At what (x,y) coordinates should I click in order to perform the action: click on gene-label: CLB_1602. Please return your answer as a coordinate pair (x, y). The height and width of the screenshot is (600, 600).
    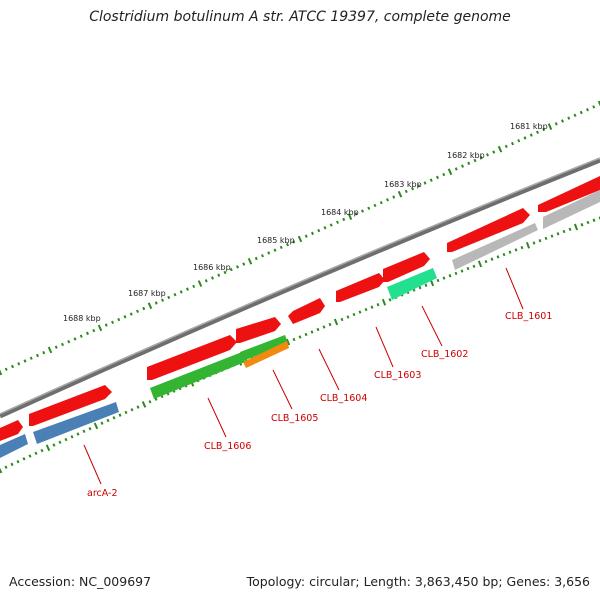
    Looking at the image, I should click on (444, 354).